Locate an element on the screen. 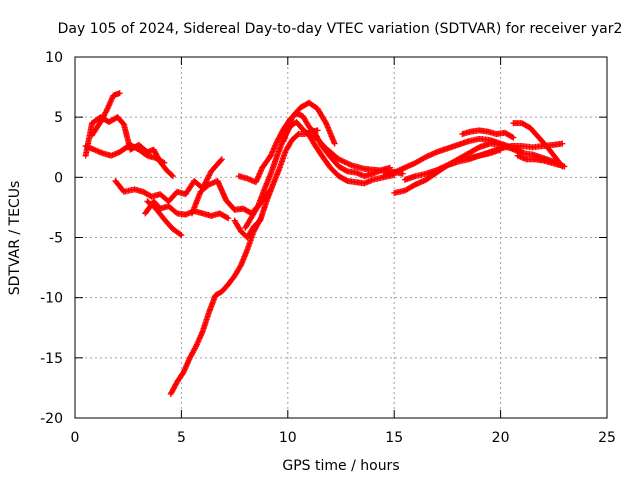 This screenshot has width=640, height=480. y-axis-label: SDTVAR / TECUs is located at coordinates (15, 238).